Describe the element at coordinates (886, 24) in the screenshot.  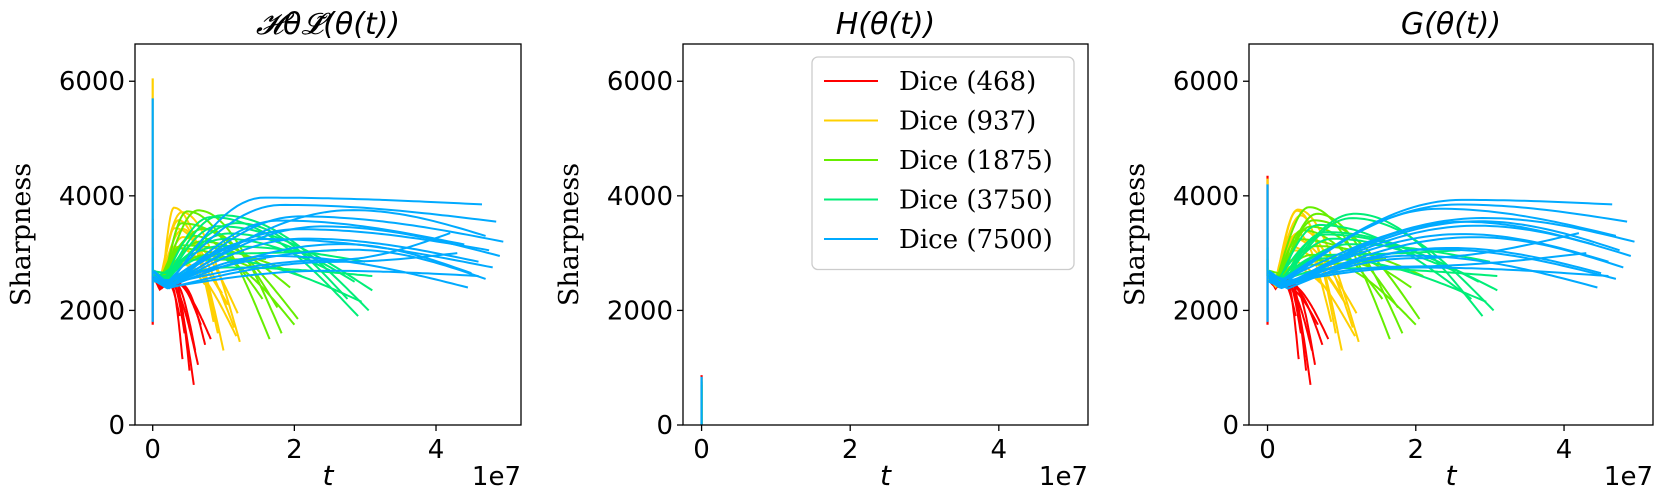
I see `chart-title: H(θ(t))` at that location.